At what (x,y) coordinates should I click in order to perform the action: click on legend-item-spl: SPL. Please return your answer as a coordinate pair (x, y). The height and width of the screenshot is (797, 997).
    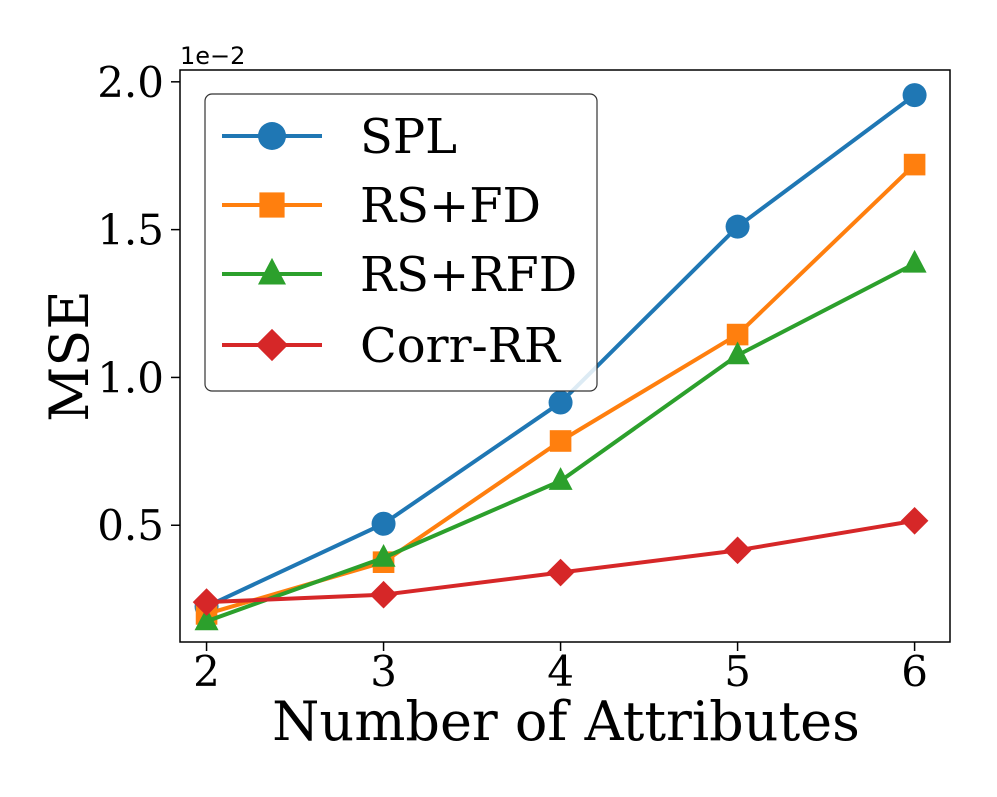
    Looking at the image, I should click on (339, 137).